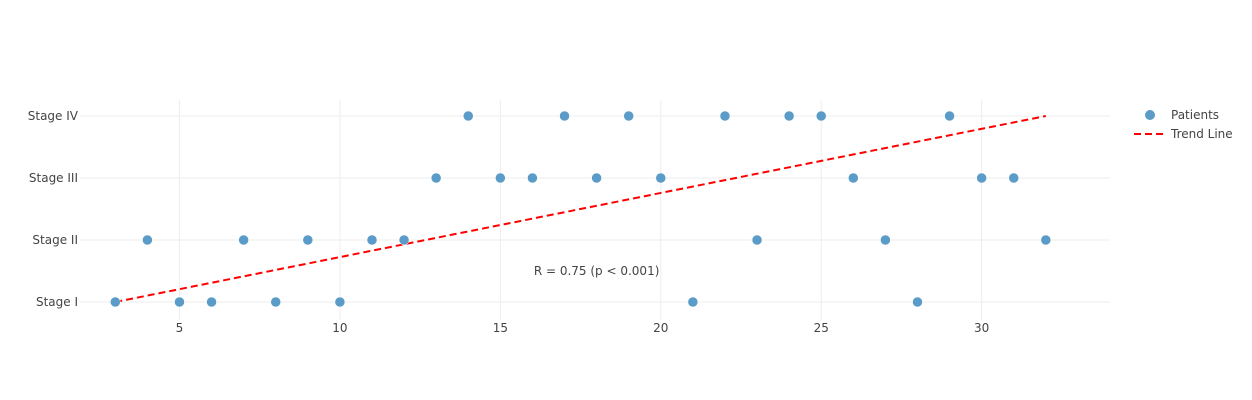 The image size is (1252, 400). What do you see at coordinates (53, 116) in the screenshot?
I see `y-tick-label: Stage IV` at bounding box center [53, 116].